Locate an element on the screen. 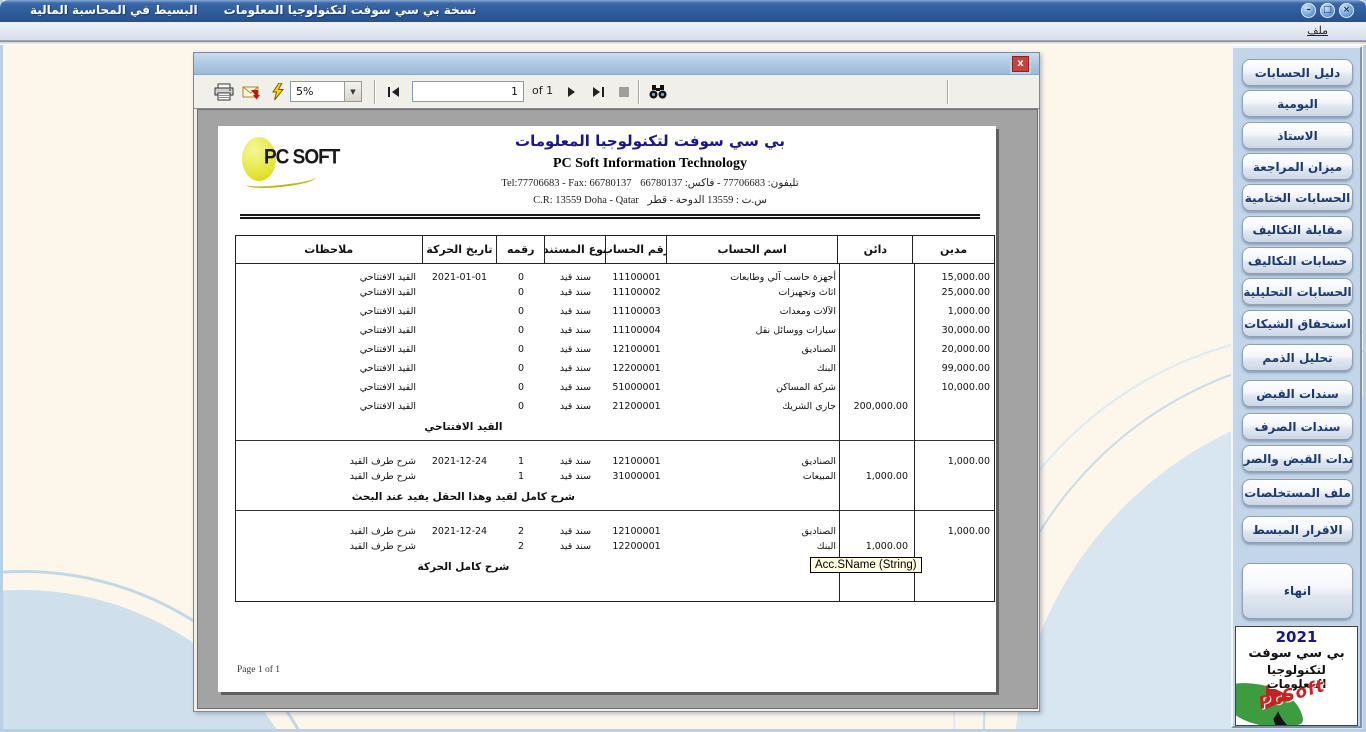  export-button is located at coordinates (252, 92).